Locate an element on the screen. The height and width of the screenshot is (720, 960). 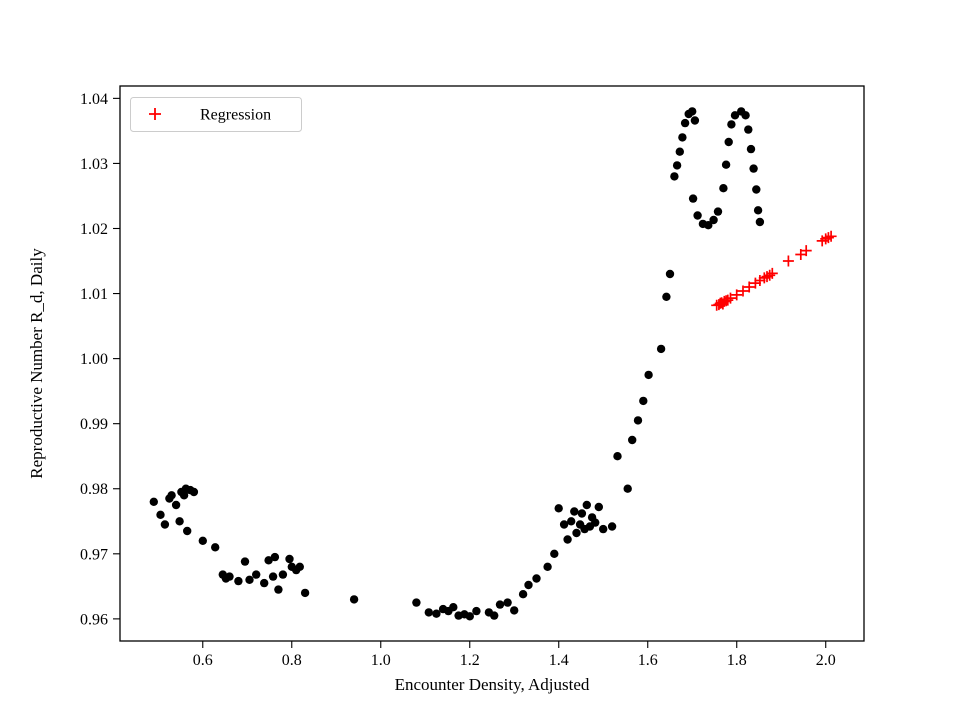
x-tick-label: 1.2 is located at coordinates (470, 660).